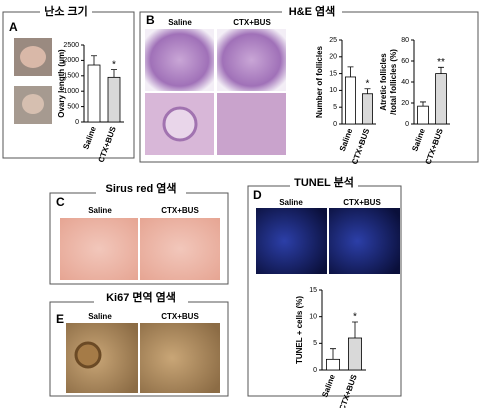 The width and height of the screenshot is (481, 408). I want to click on panel-title: Ki67 면역 염색, so click(141, 297).